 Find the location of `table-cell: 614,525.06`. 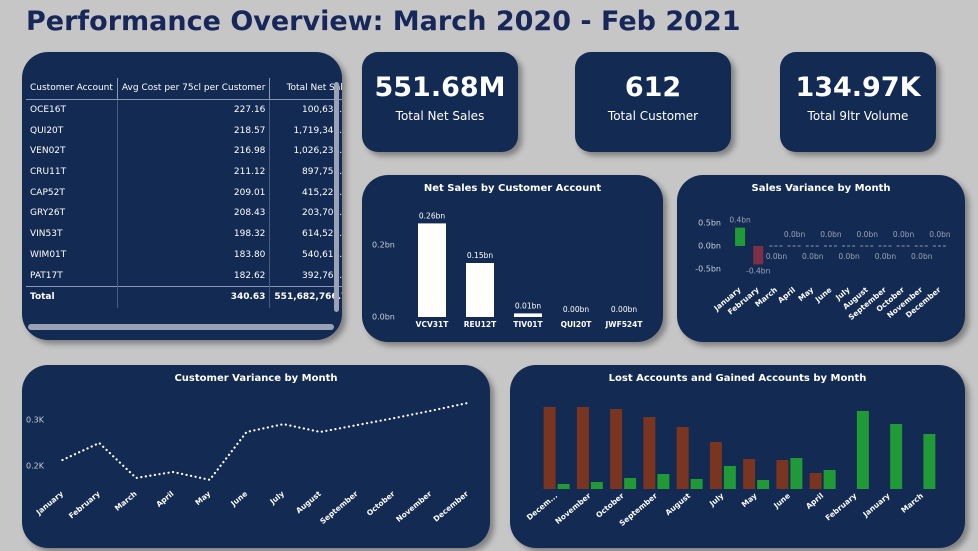

table-cell: 614,525.06 is located at coordinates (322, 234).